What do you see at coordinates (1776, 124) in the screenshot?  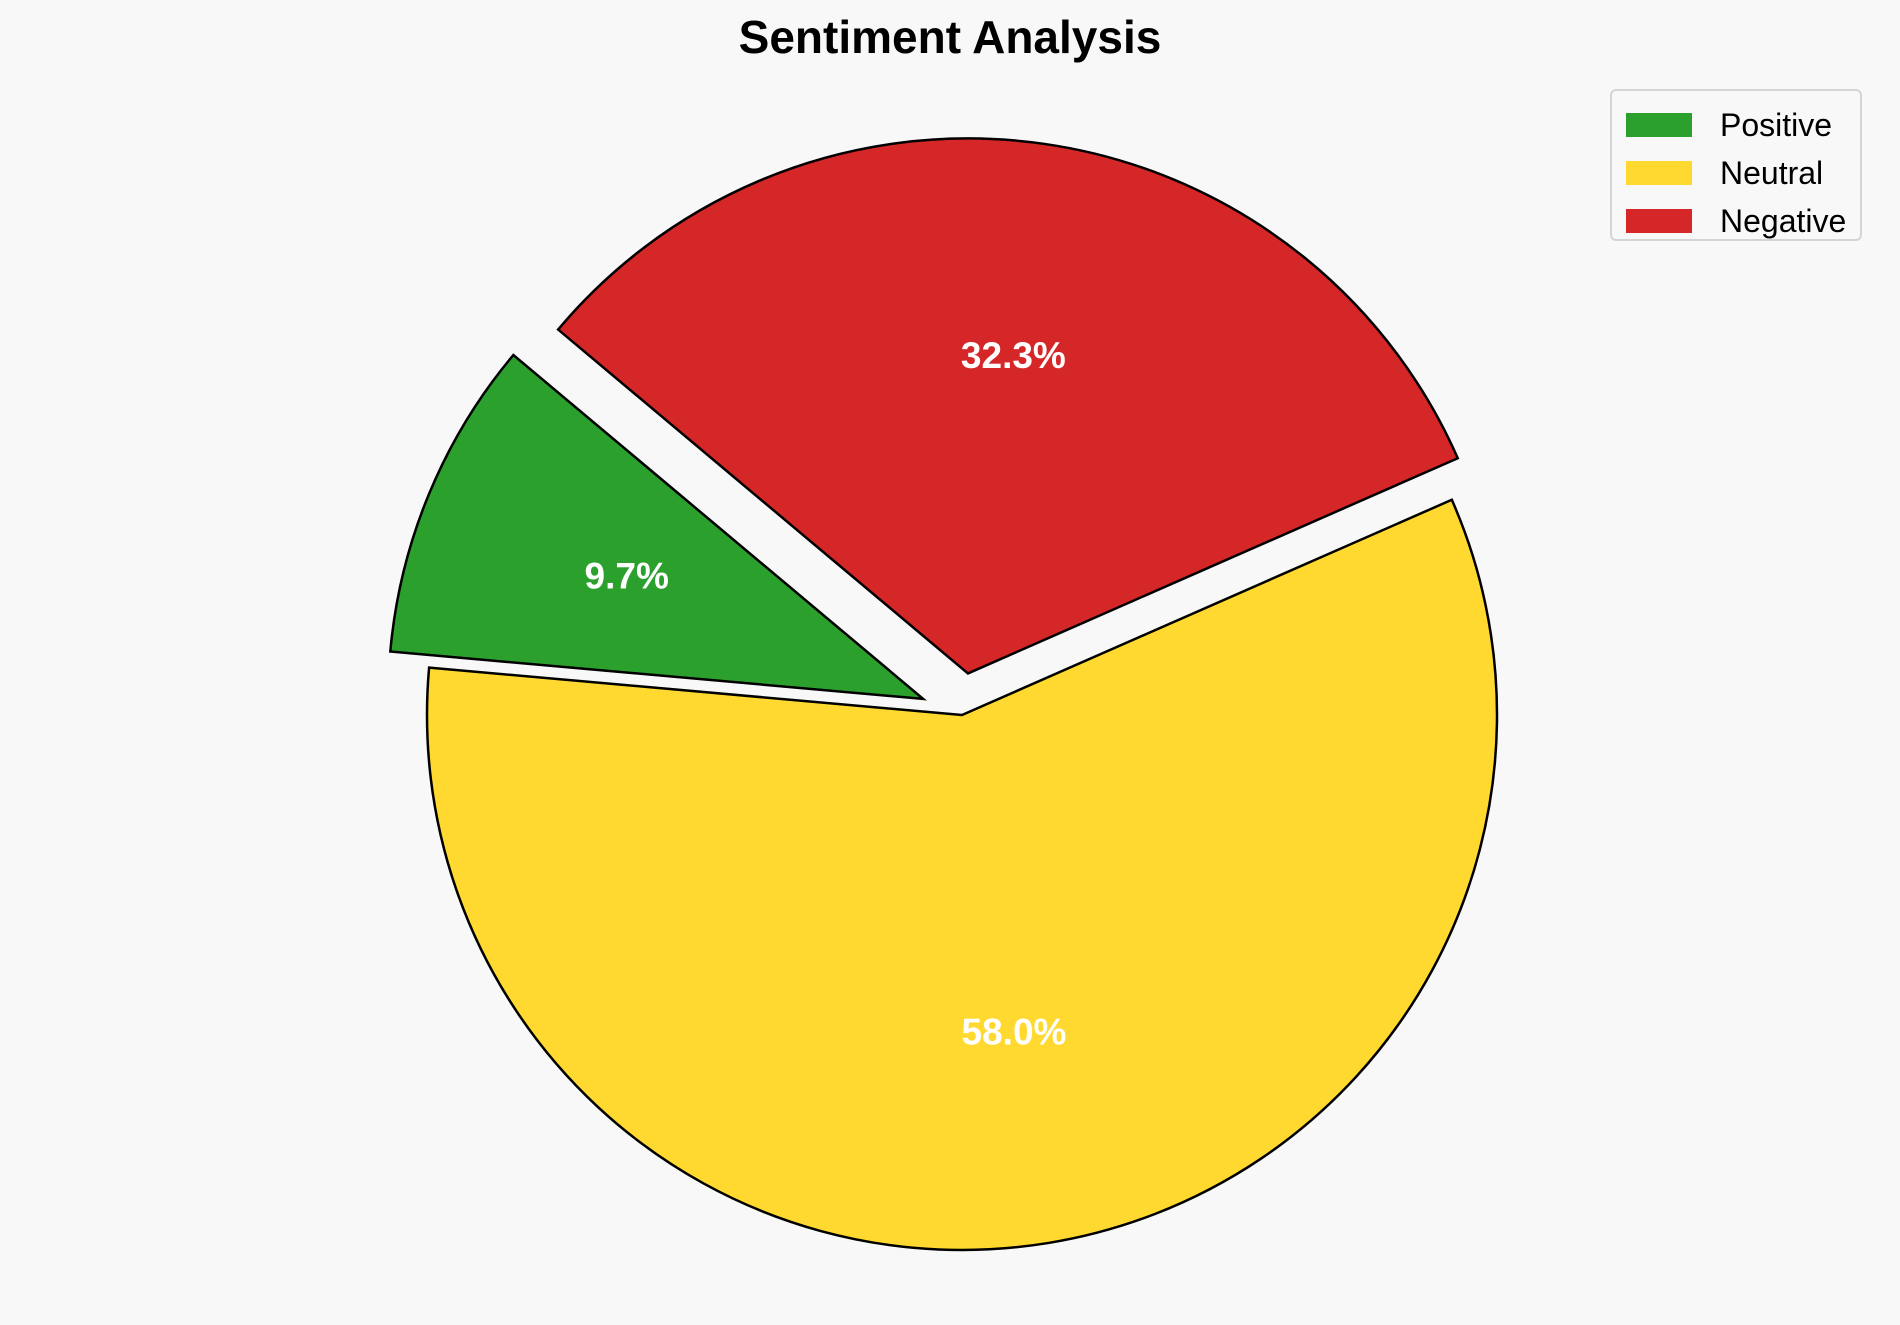 I see `legend-label-positive: Positive` at bounding box center [1776, 124].